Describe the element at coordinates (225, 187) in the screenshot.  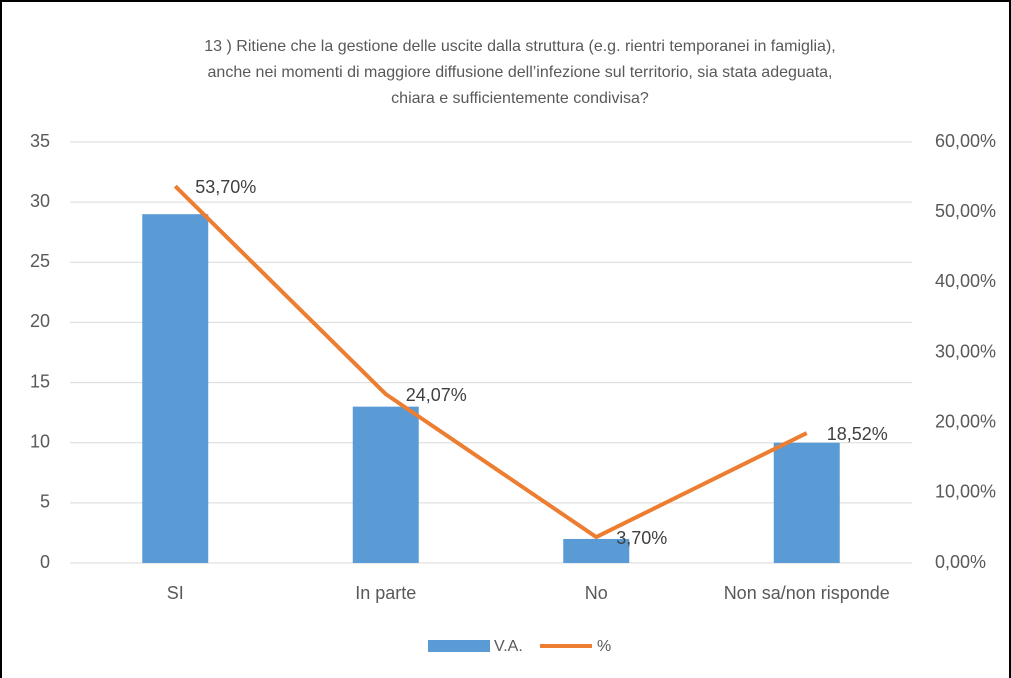
I see `data-label: 53,70%` at that location.